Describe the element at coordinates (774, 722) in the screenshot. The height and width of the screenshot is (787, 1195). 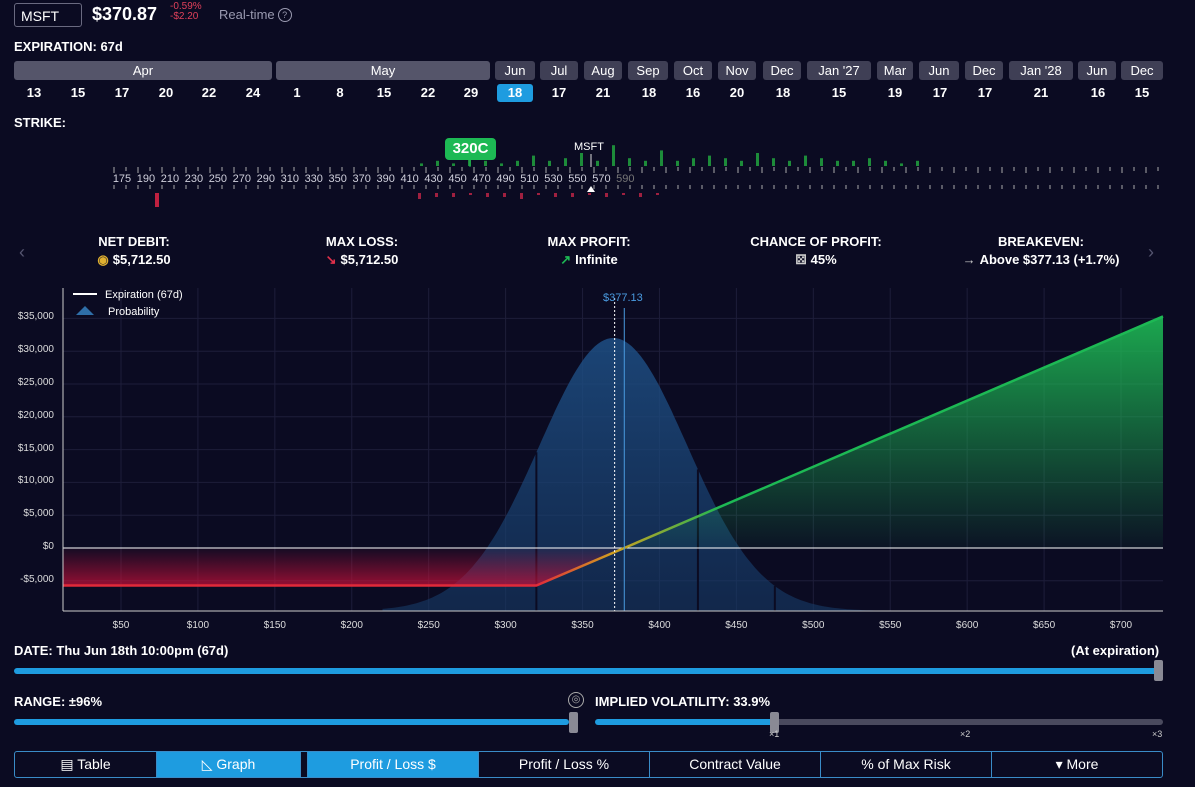
I see `iv-slider-handle` at that location.